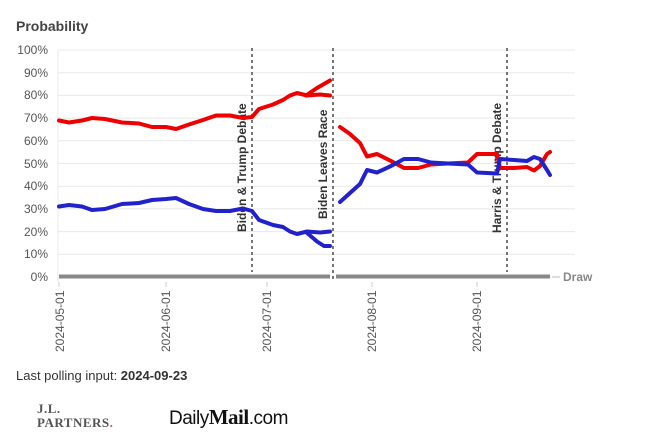 The image size is (658, 446). Describe the element at coordinates (477, 321) in the screenshot. I see `svg-text: 2024-09-01` at that location.